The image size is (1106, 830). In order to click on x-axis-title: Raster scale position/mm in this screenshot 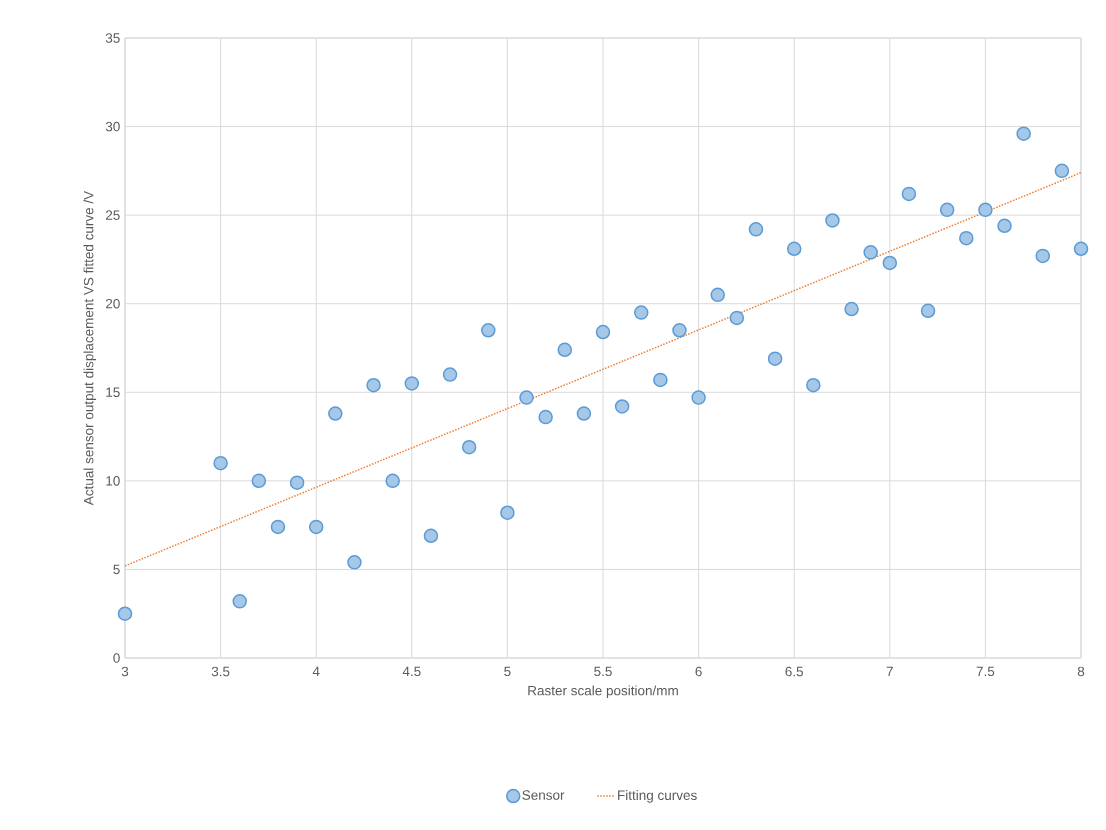, I will do `click(603, 692)`.